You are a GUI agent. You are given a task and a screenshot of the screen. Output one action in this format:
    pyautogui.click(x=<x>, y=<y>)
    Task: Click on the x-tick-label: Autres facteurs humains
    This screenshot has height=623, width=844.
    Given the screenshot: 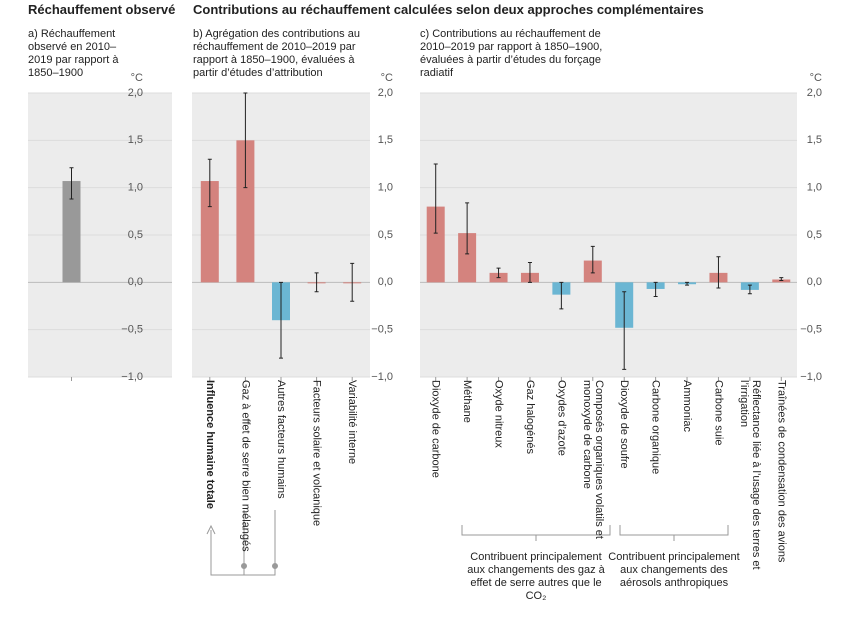 What is the action you would take?
    pyautogui.click(x=281, y=439)
    